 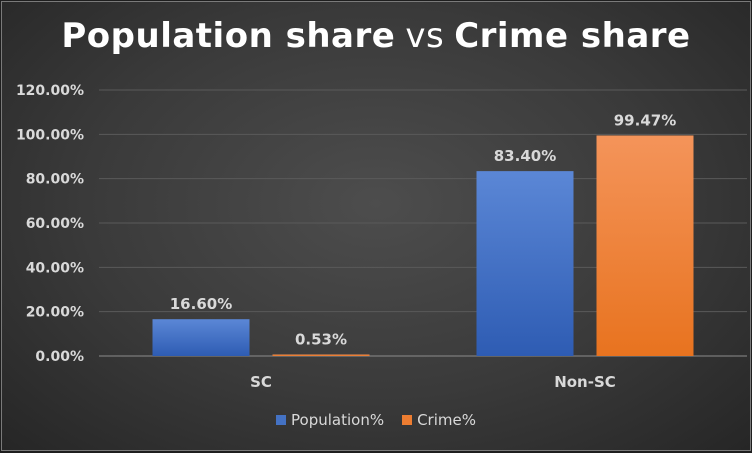 I want to click on bar-population-non-sc, so click(x=525, y=263).